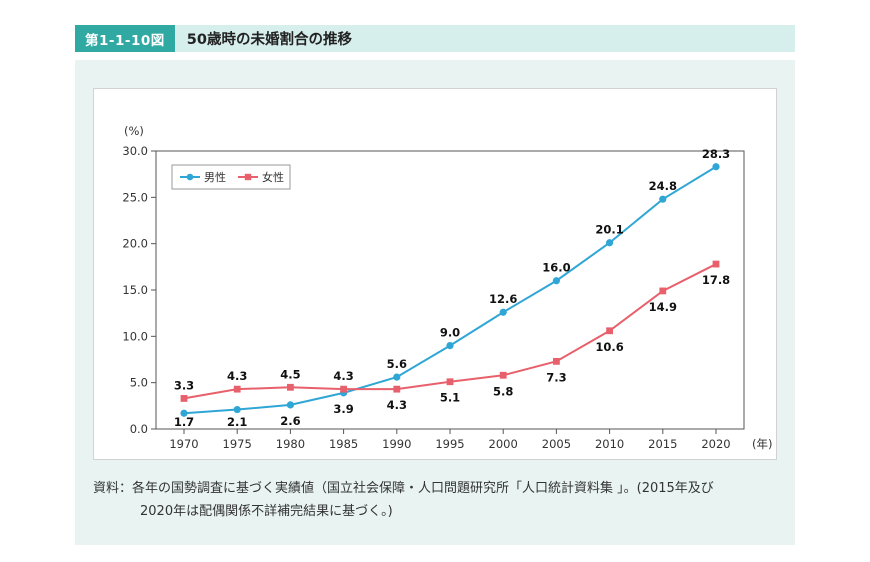 Image resolution: width=870 pixels, height=562 pixels. I want to click on x-tick-label: 2010, so click(609, 444).